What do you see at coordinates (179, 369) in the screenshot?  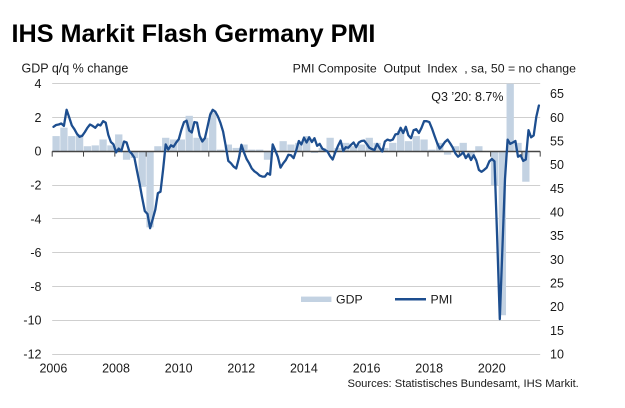 I see `svg-text: 2010` at bounding box center [179, 369].